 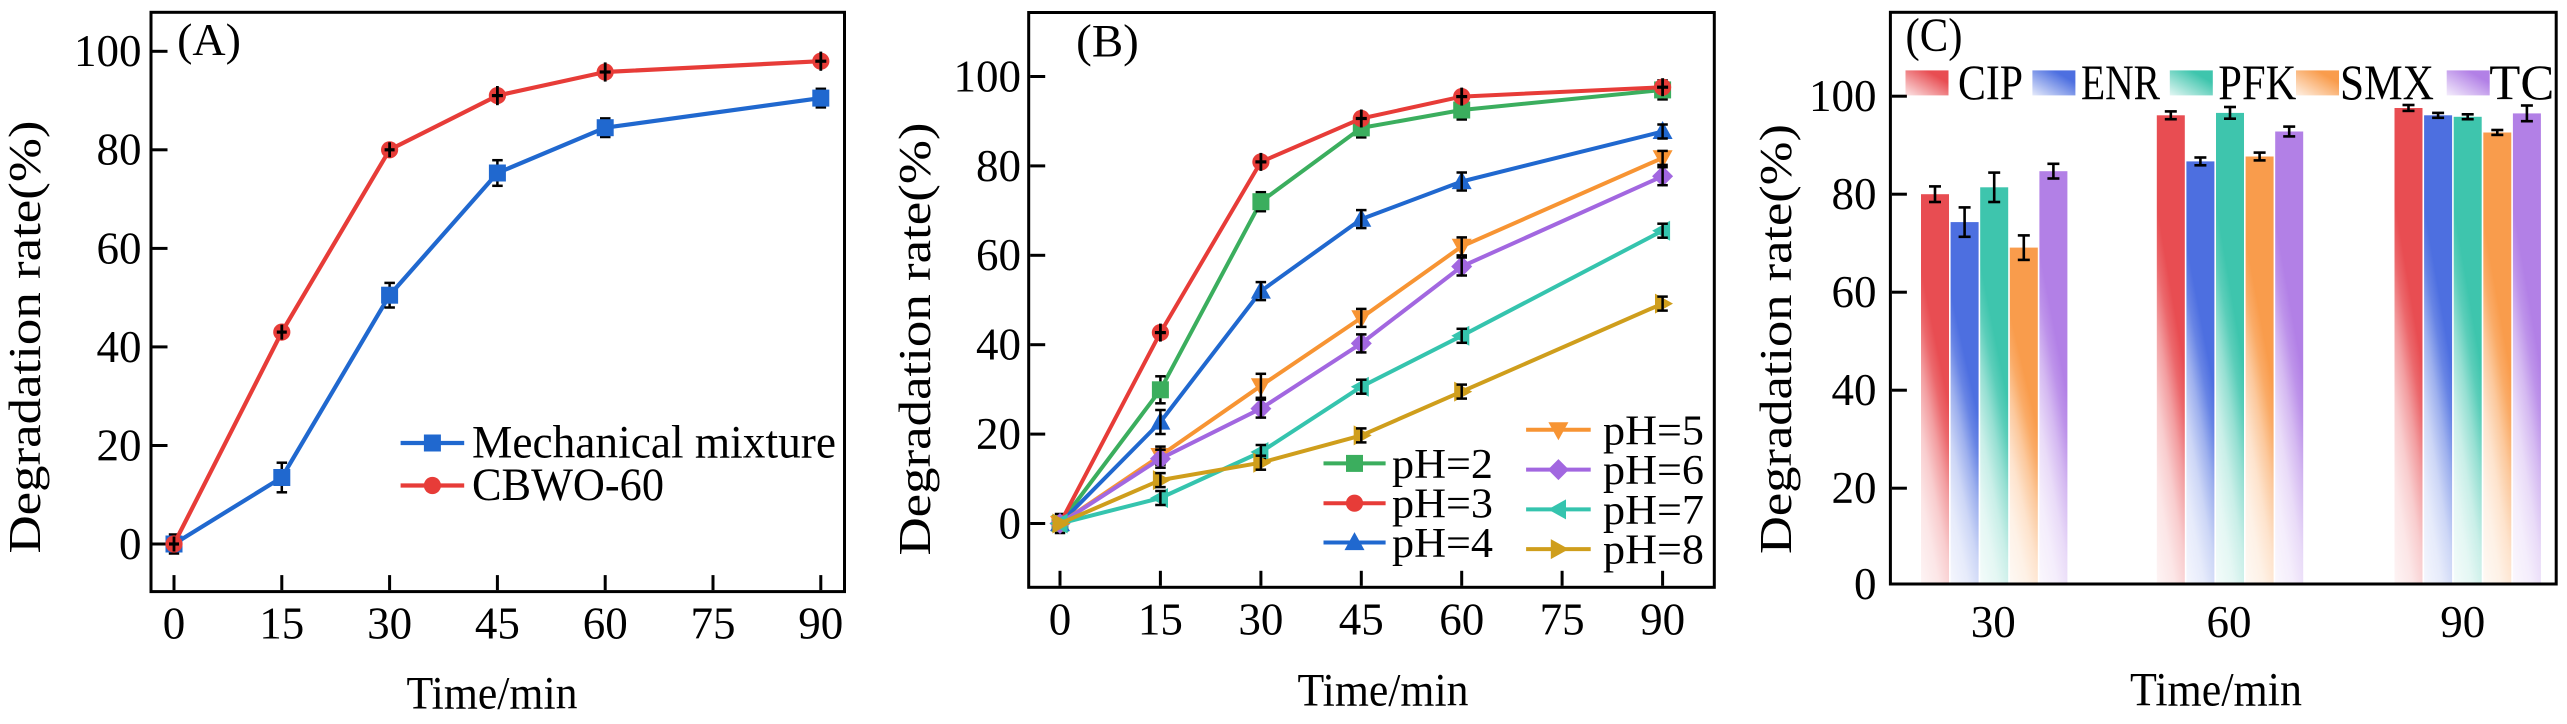 What do you see at coordinates (1653, 431) in the screenshot?
I see `svg-text: pH=5` at bounding box center [1653, 431].